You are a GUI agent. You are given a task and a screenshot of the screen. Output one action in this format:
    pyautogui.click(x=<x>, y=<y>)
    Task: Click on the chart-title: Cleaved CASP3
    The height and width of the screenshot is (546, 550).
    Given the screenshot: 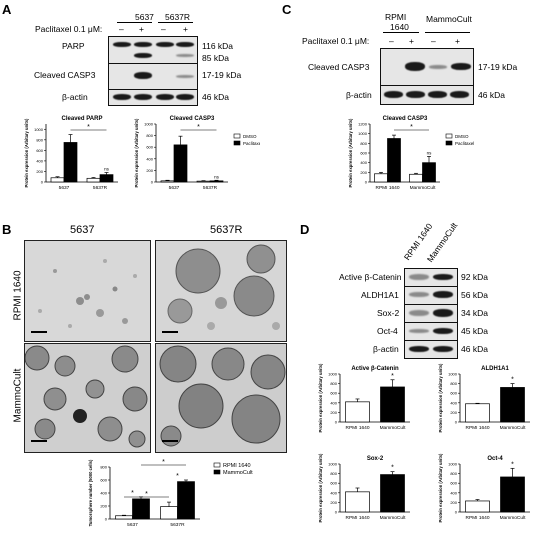 What is the action you would take?
    pyautogui.click(x=405, y=119)
    